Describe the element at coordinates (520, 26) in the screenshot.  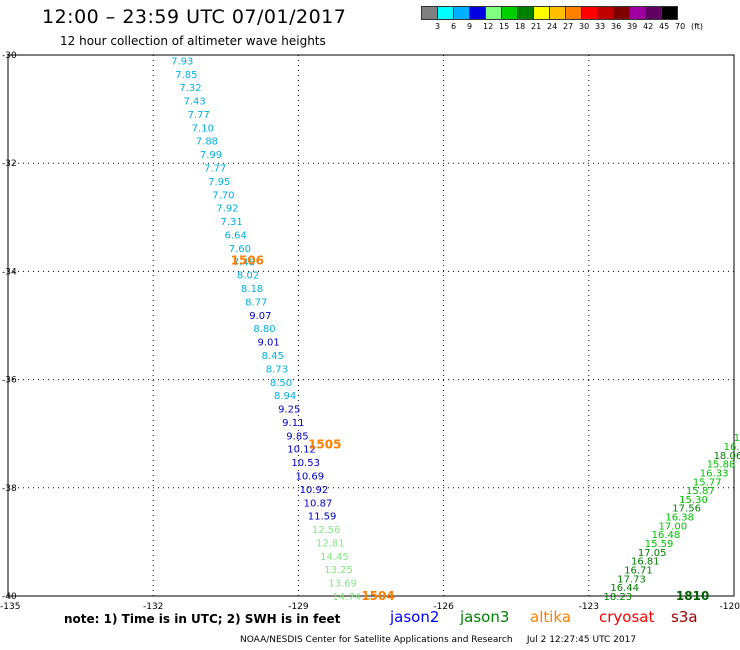
I see `scale-label: 18` at that location.